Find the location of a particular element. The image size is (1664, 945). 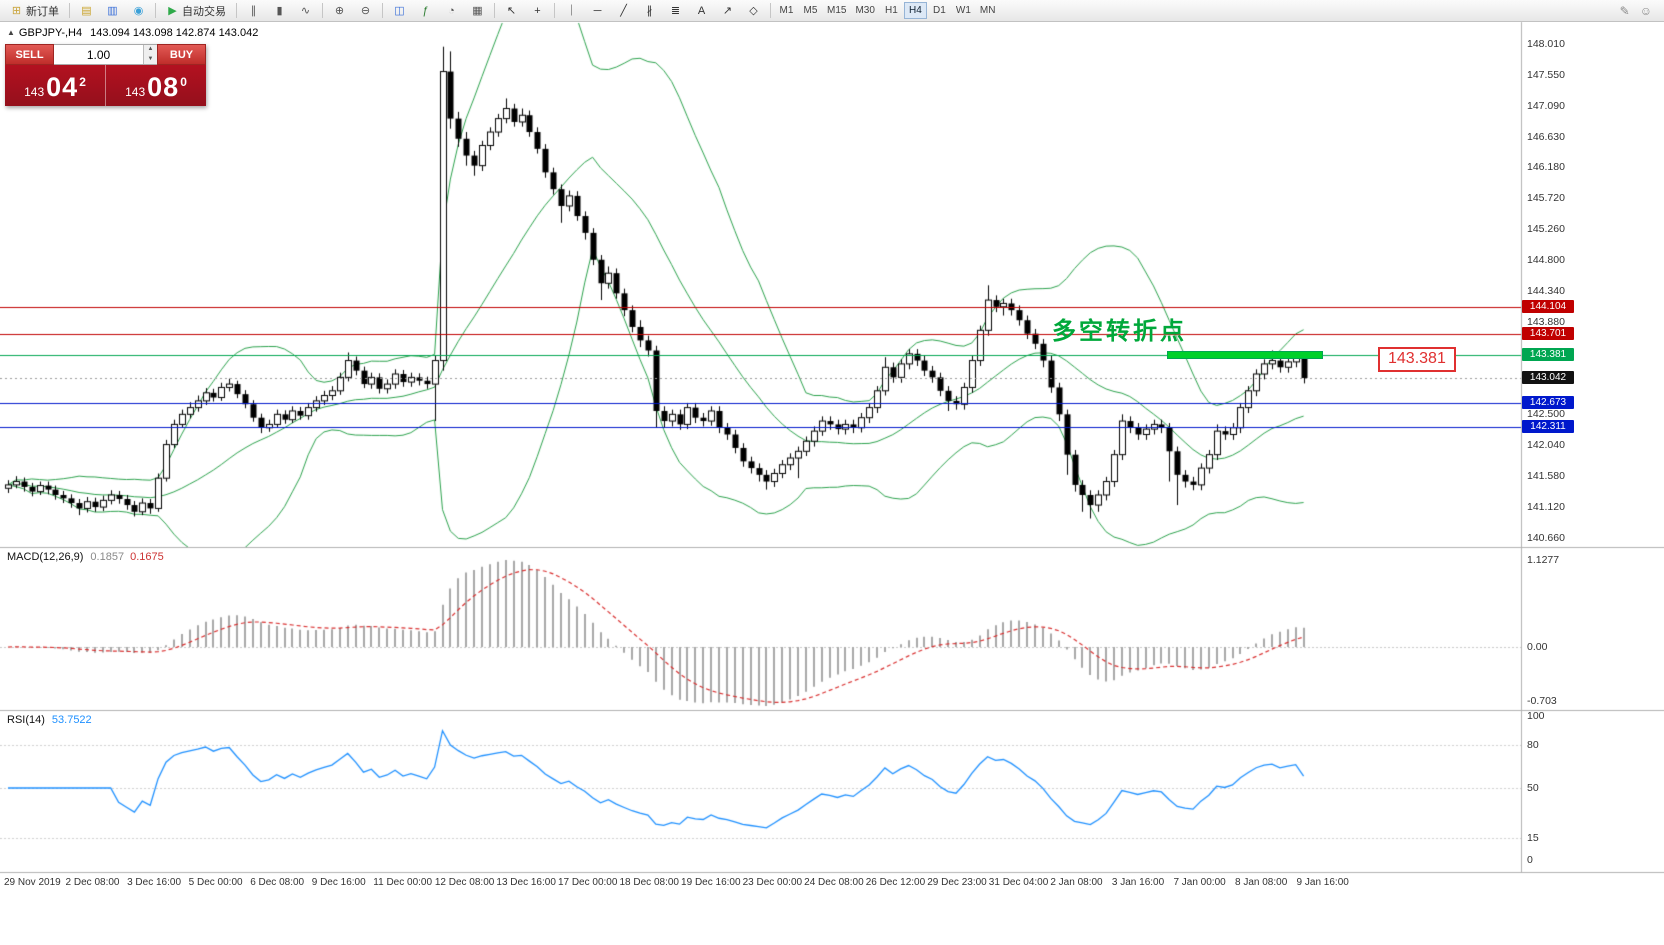

tile-windows-button: ◫ is located at coordinates (399, 11).